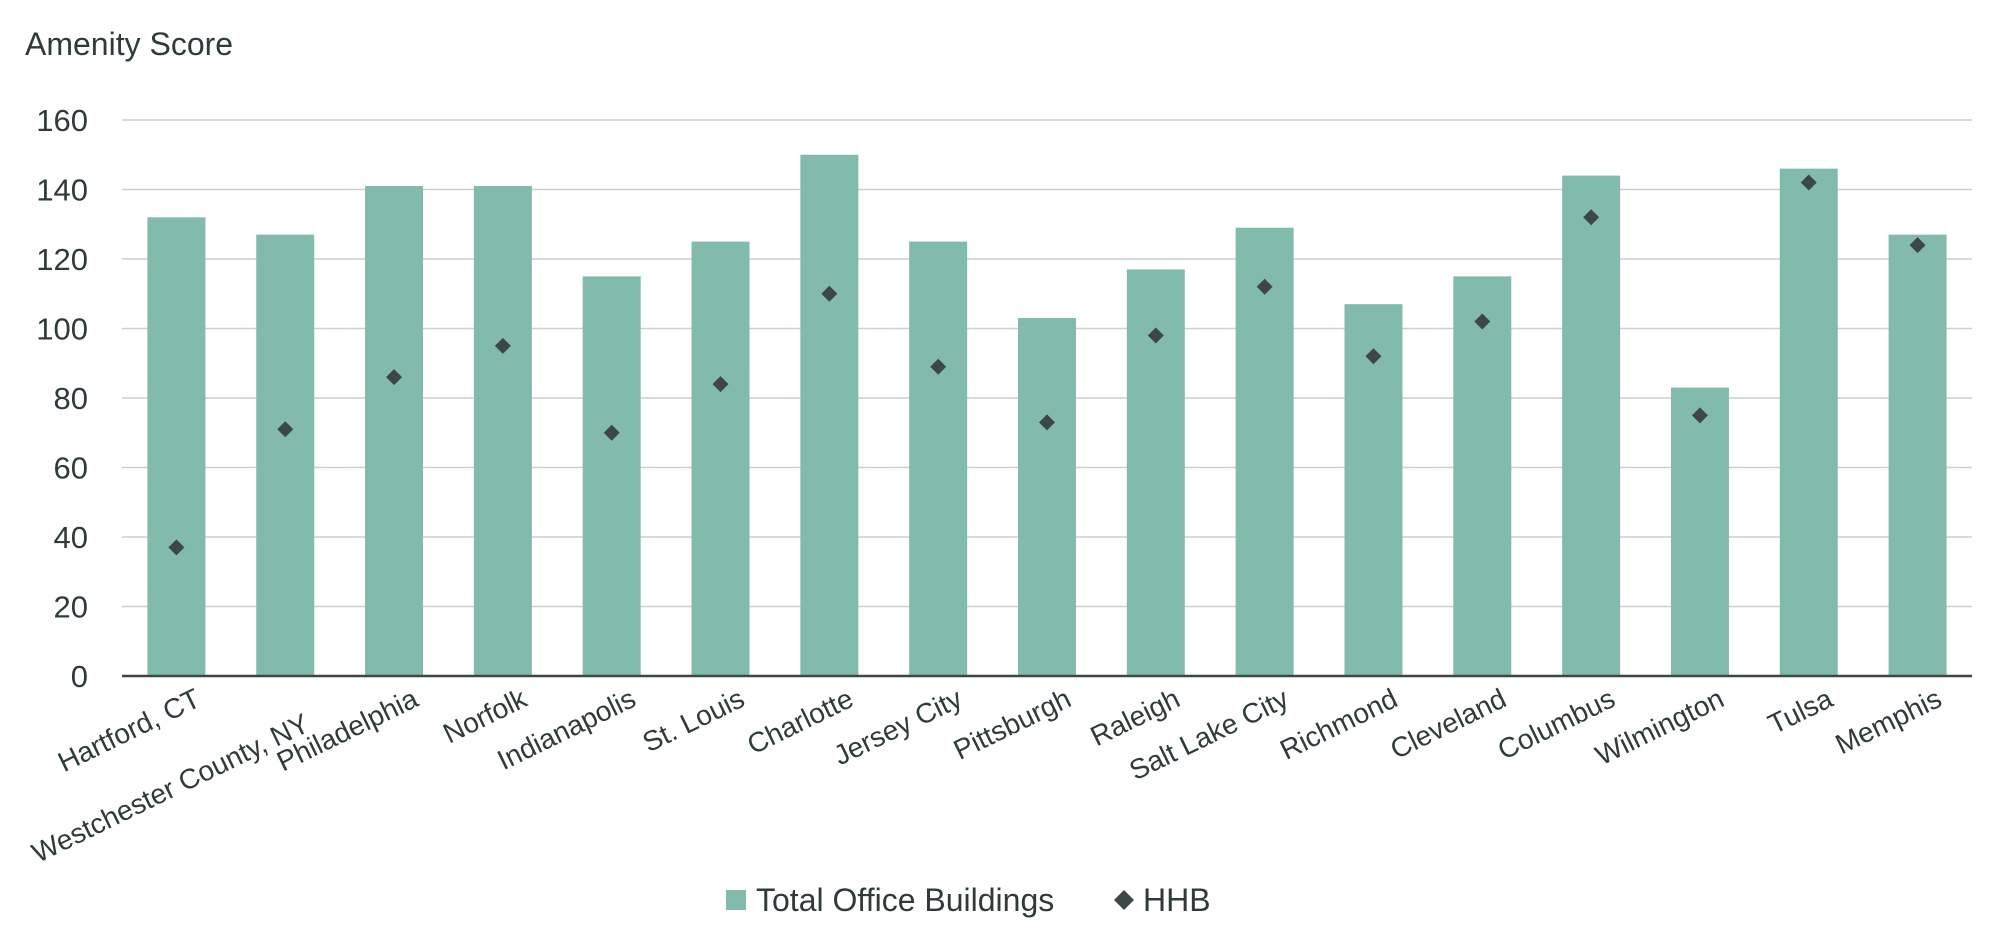  What do you see at coordinates (1889, 722) in the screenshot?
I see `x-tick-label-memphis: Memphis` at bounding box center [1889, 722].